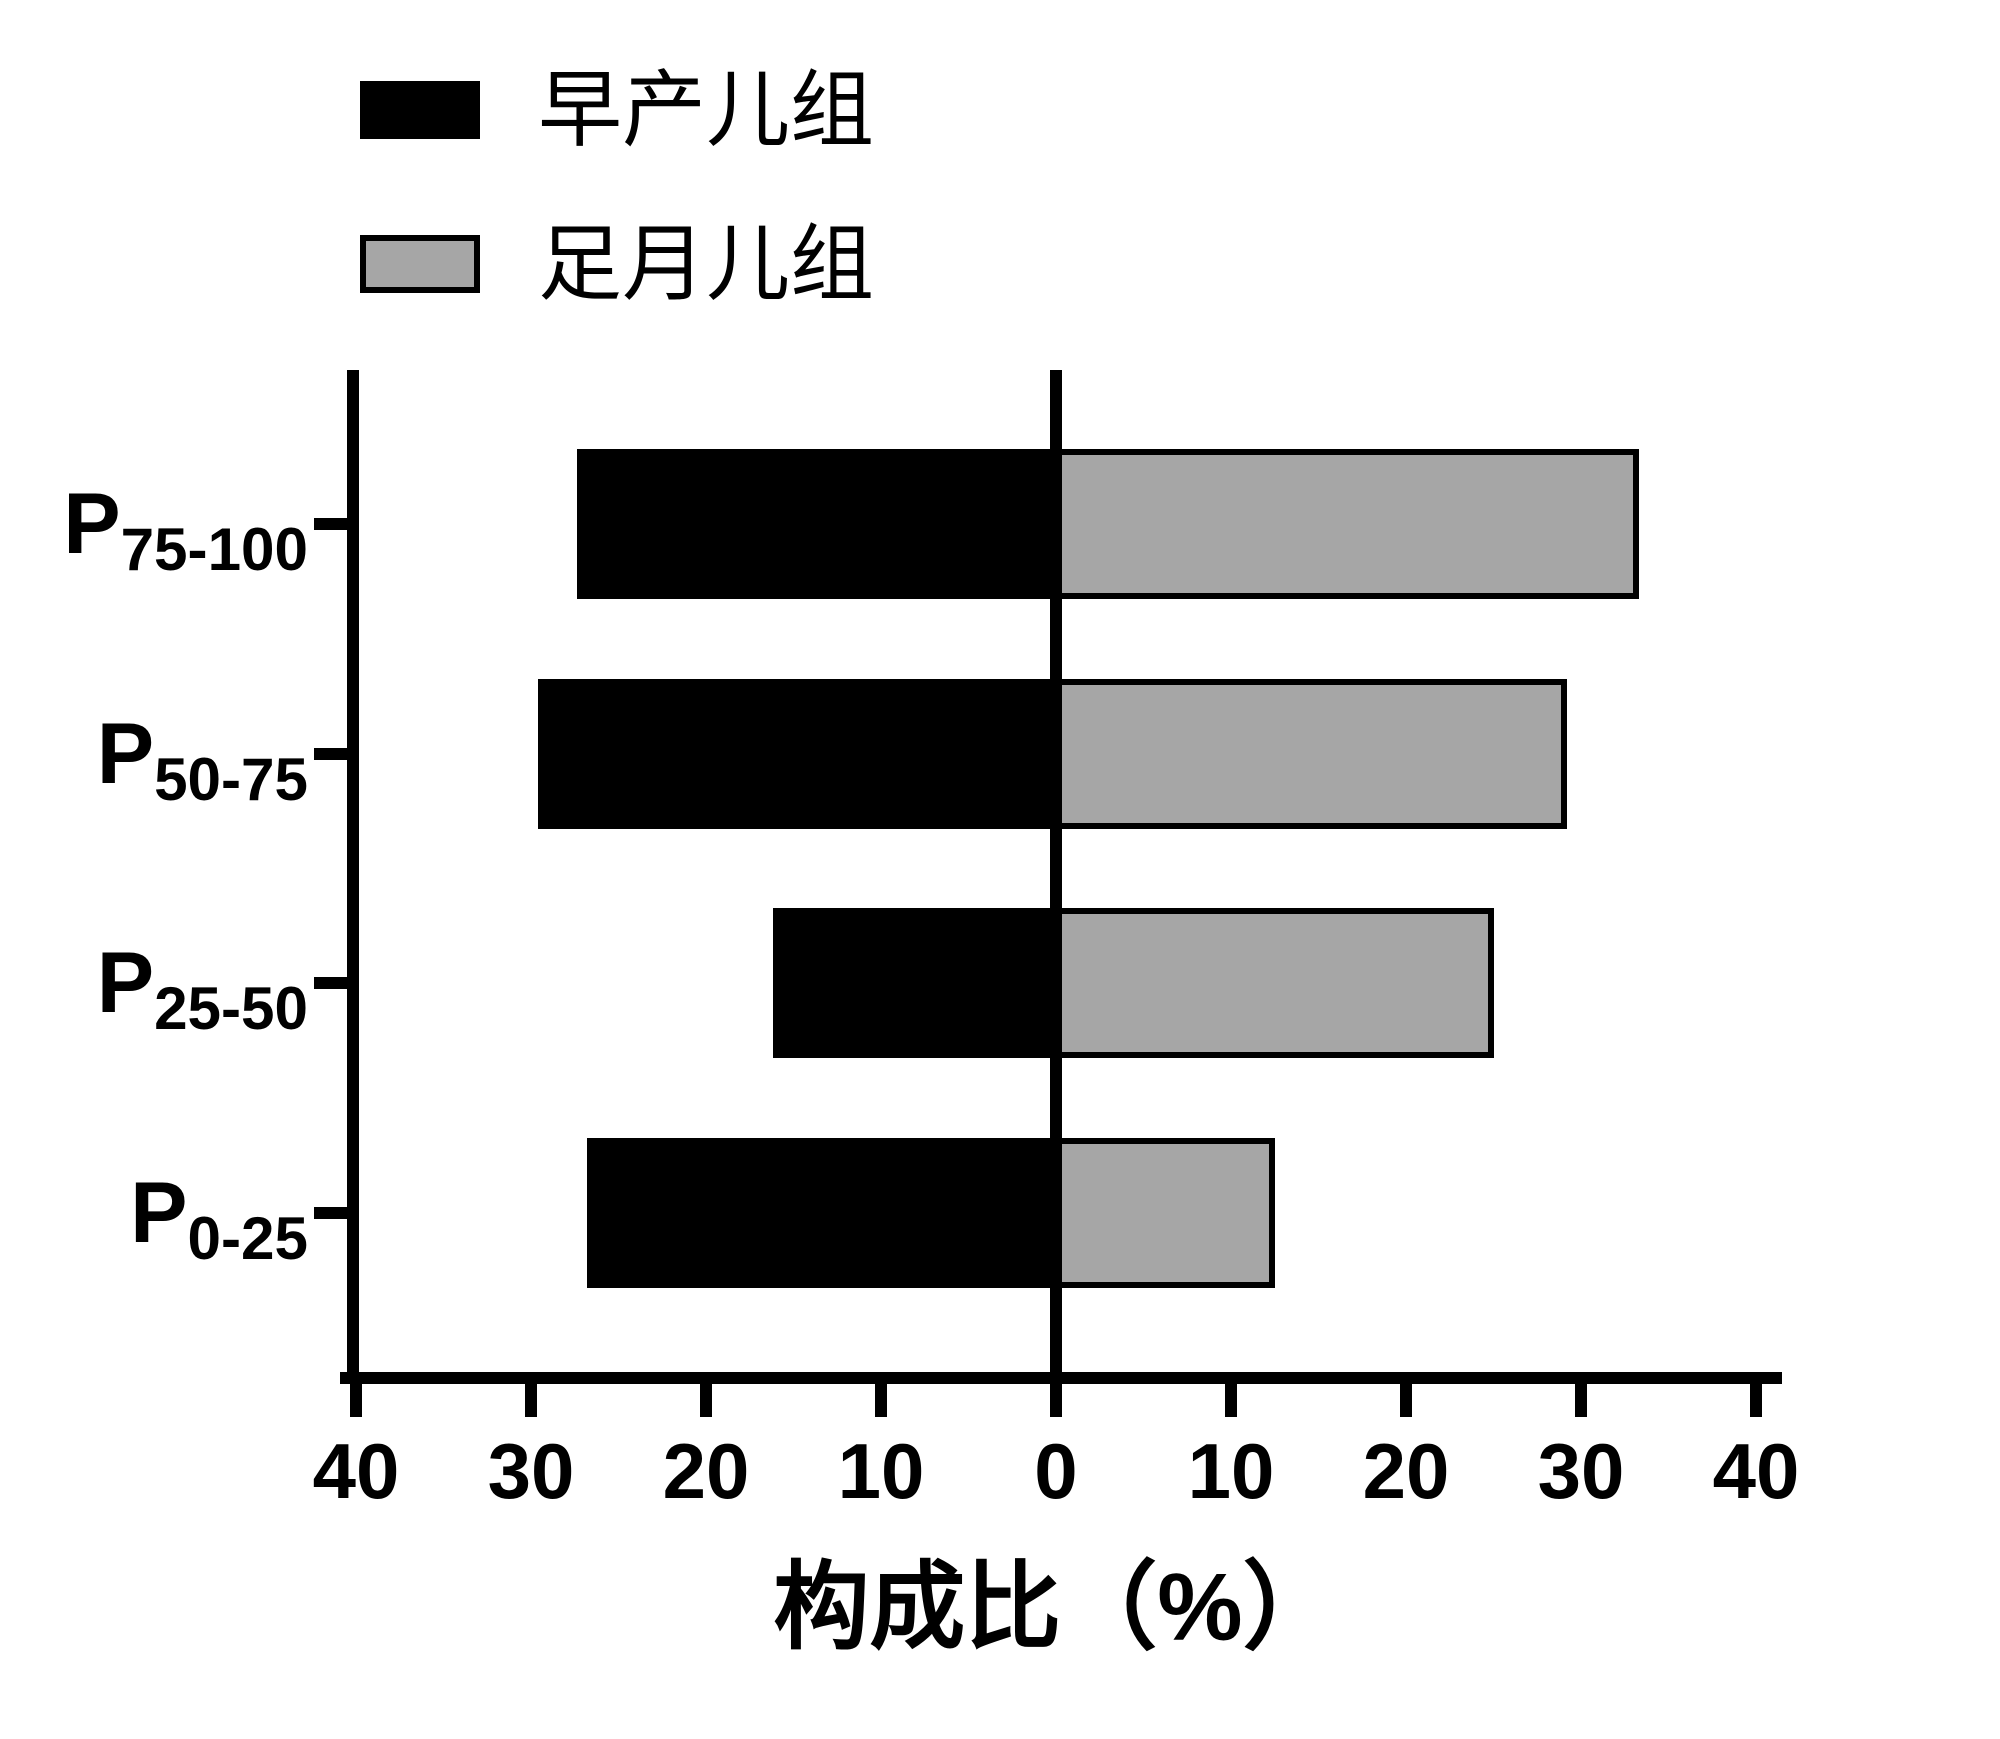 The image size is (2000, 1739). What do you see at coordinates (231, 1008) in the screenshot?
I see `y-label-subscript: 25-50` at bounding box center [231, 1008].